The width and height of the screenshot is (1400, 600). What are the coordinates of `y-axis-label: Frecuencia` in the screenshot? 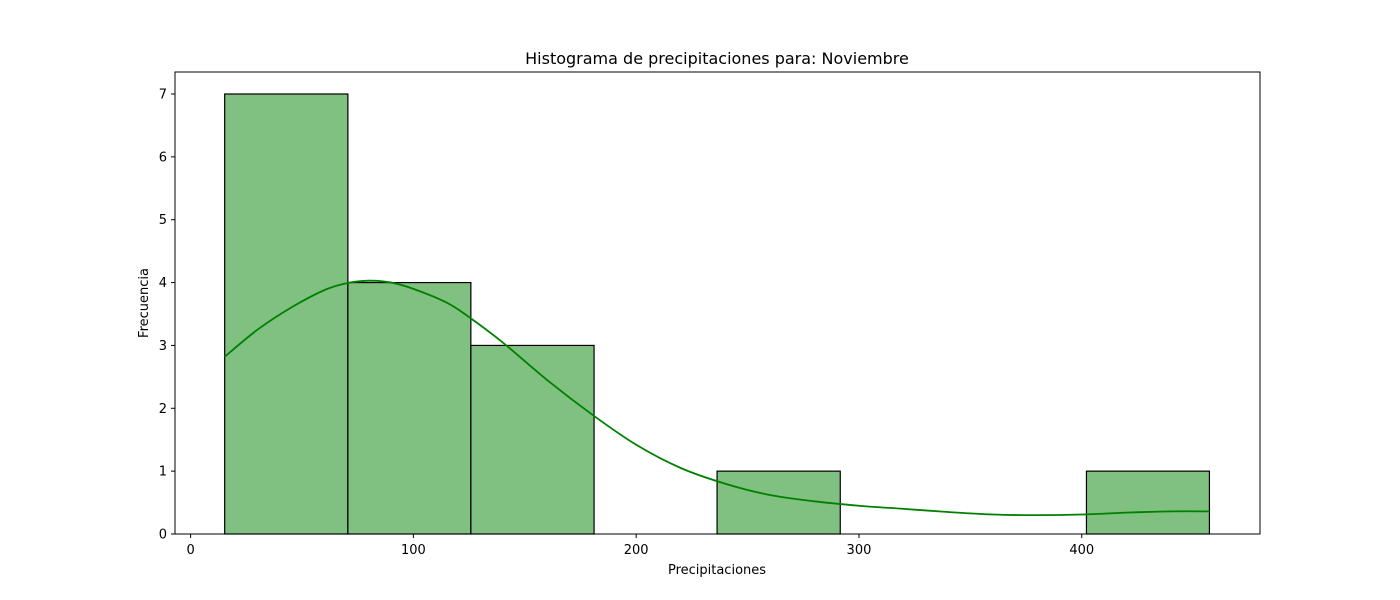 It's located at (144, 303).